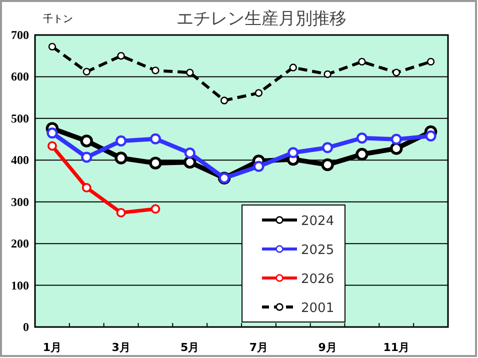  What do you see at coordinates (26, 327) in the screenshot?
I see `y-tick-label: 0` at bounding box center [26, 327].